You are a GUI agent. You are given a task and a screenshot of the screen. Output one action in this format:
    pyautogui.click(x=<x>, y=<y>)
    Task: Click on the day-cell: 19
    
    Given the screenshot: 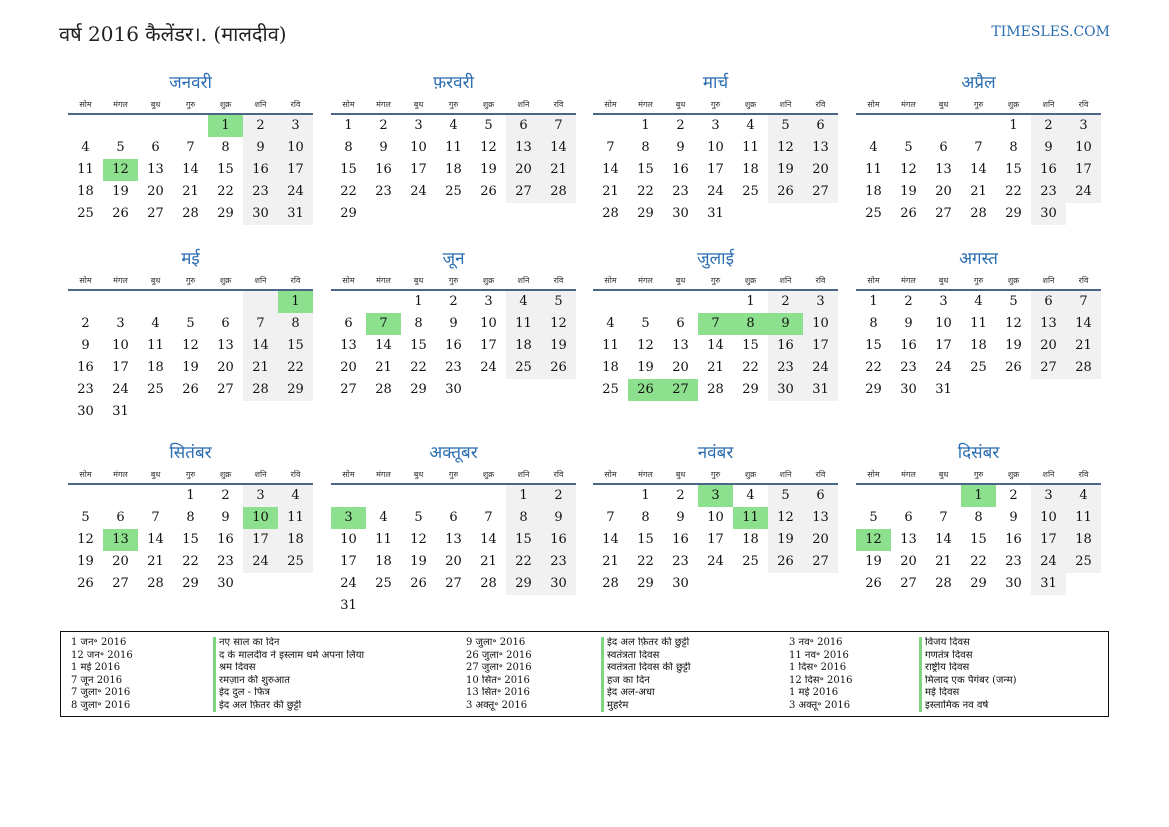 What is the action you would take?
    pyautogui.click(x=558, y=346)
    